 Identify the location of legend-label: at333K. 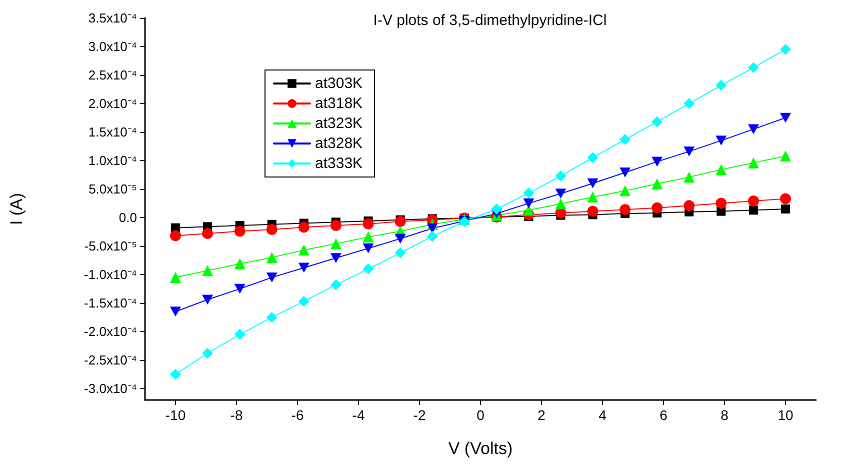
(339, 163).